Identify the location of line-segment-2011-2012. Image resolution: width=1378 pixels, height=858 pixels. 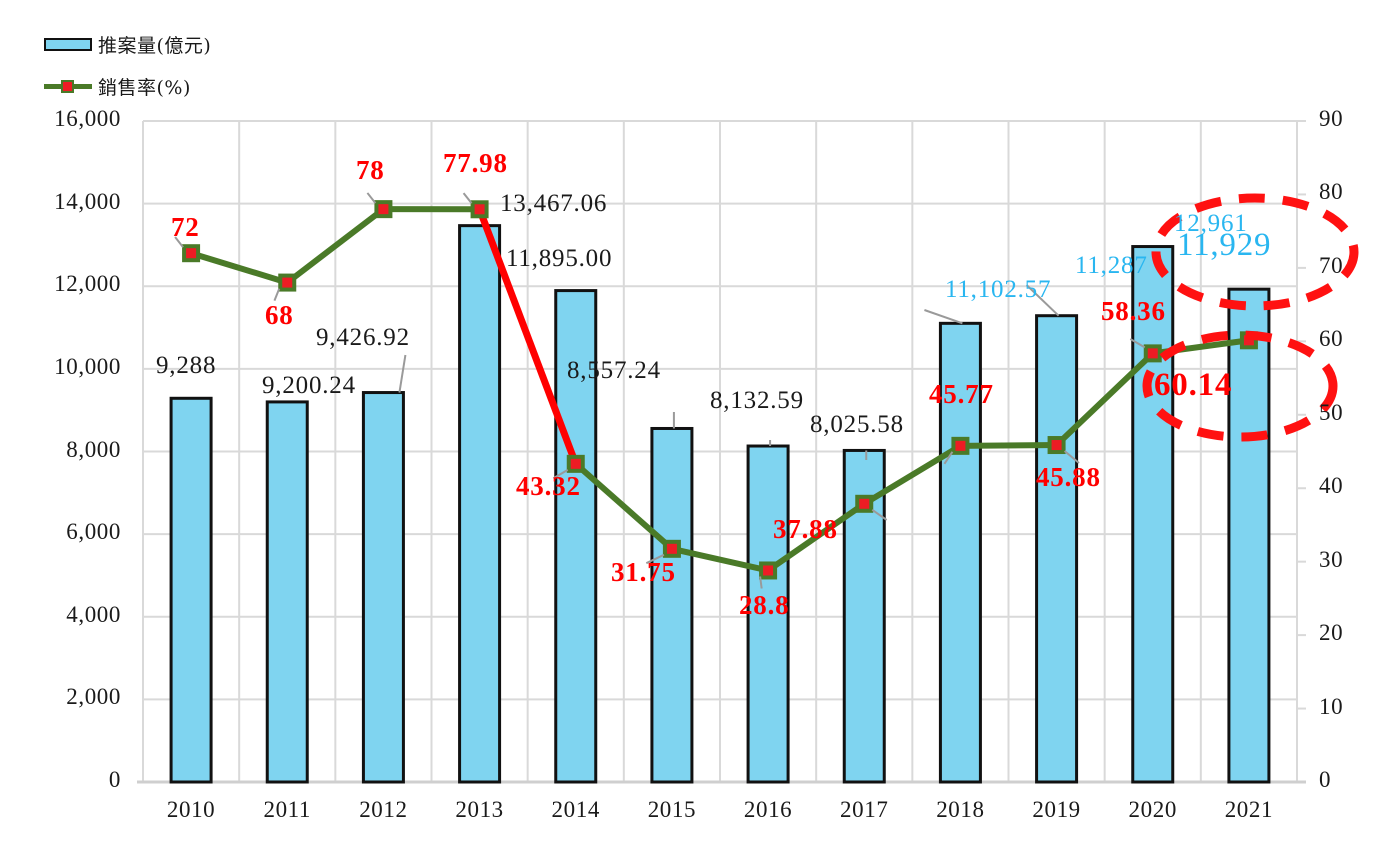
(335, 245).